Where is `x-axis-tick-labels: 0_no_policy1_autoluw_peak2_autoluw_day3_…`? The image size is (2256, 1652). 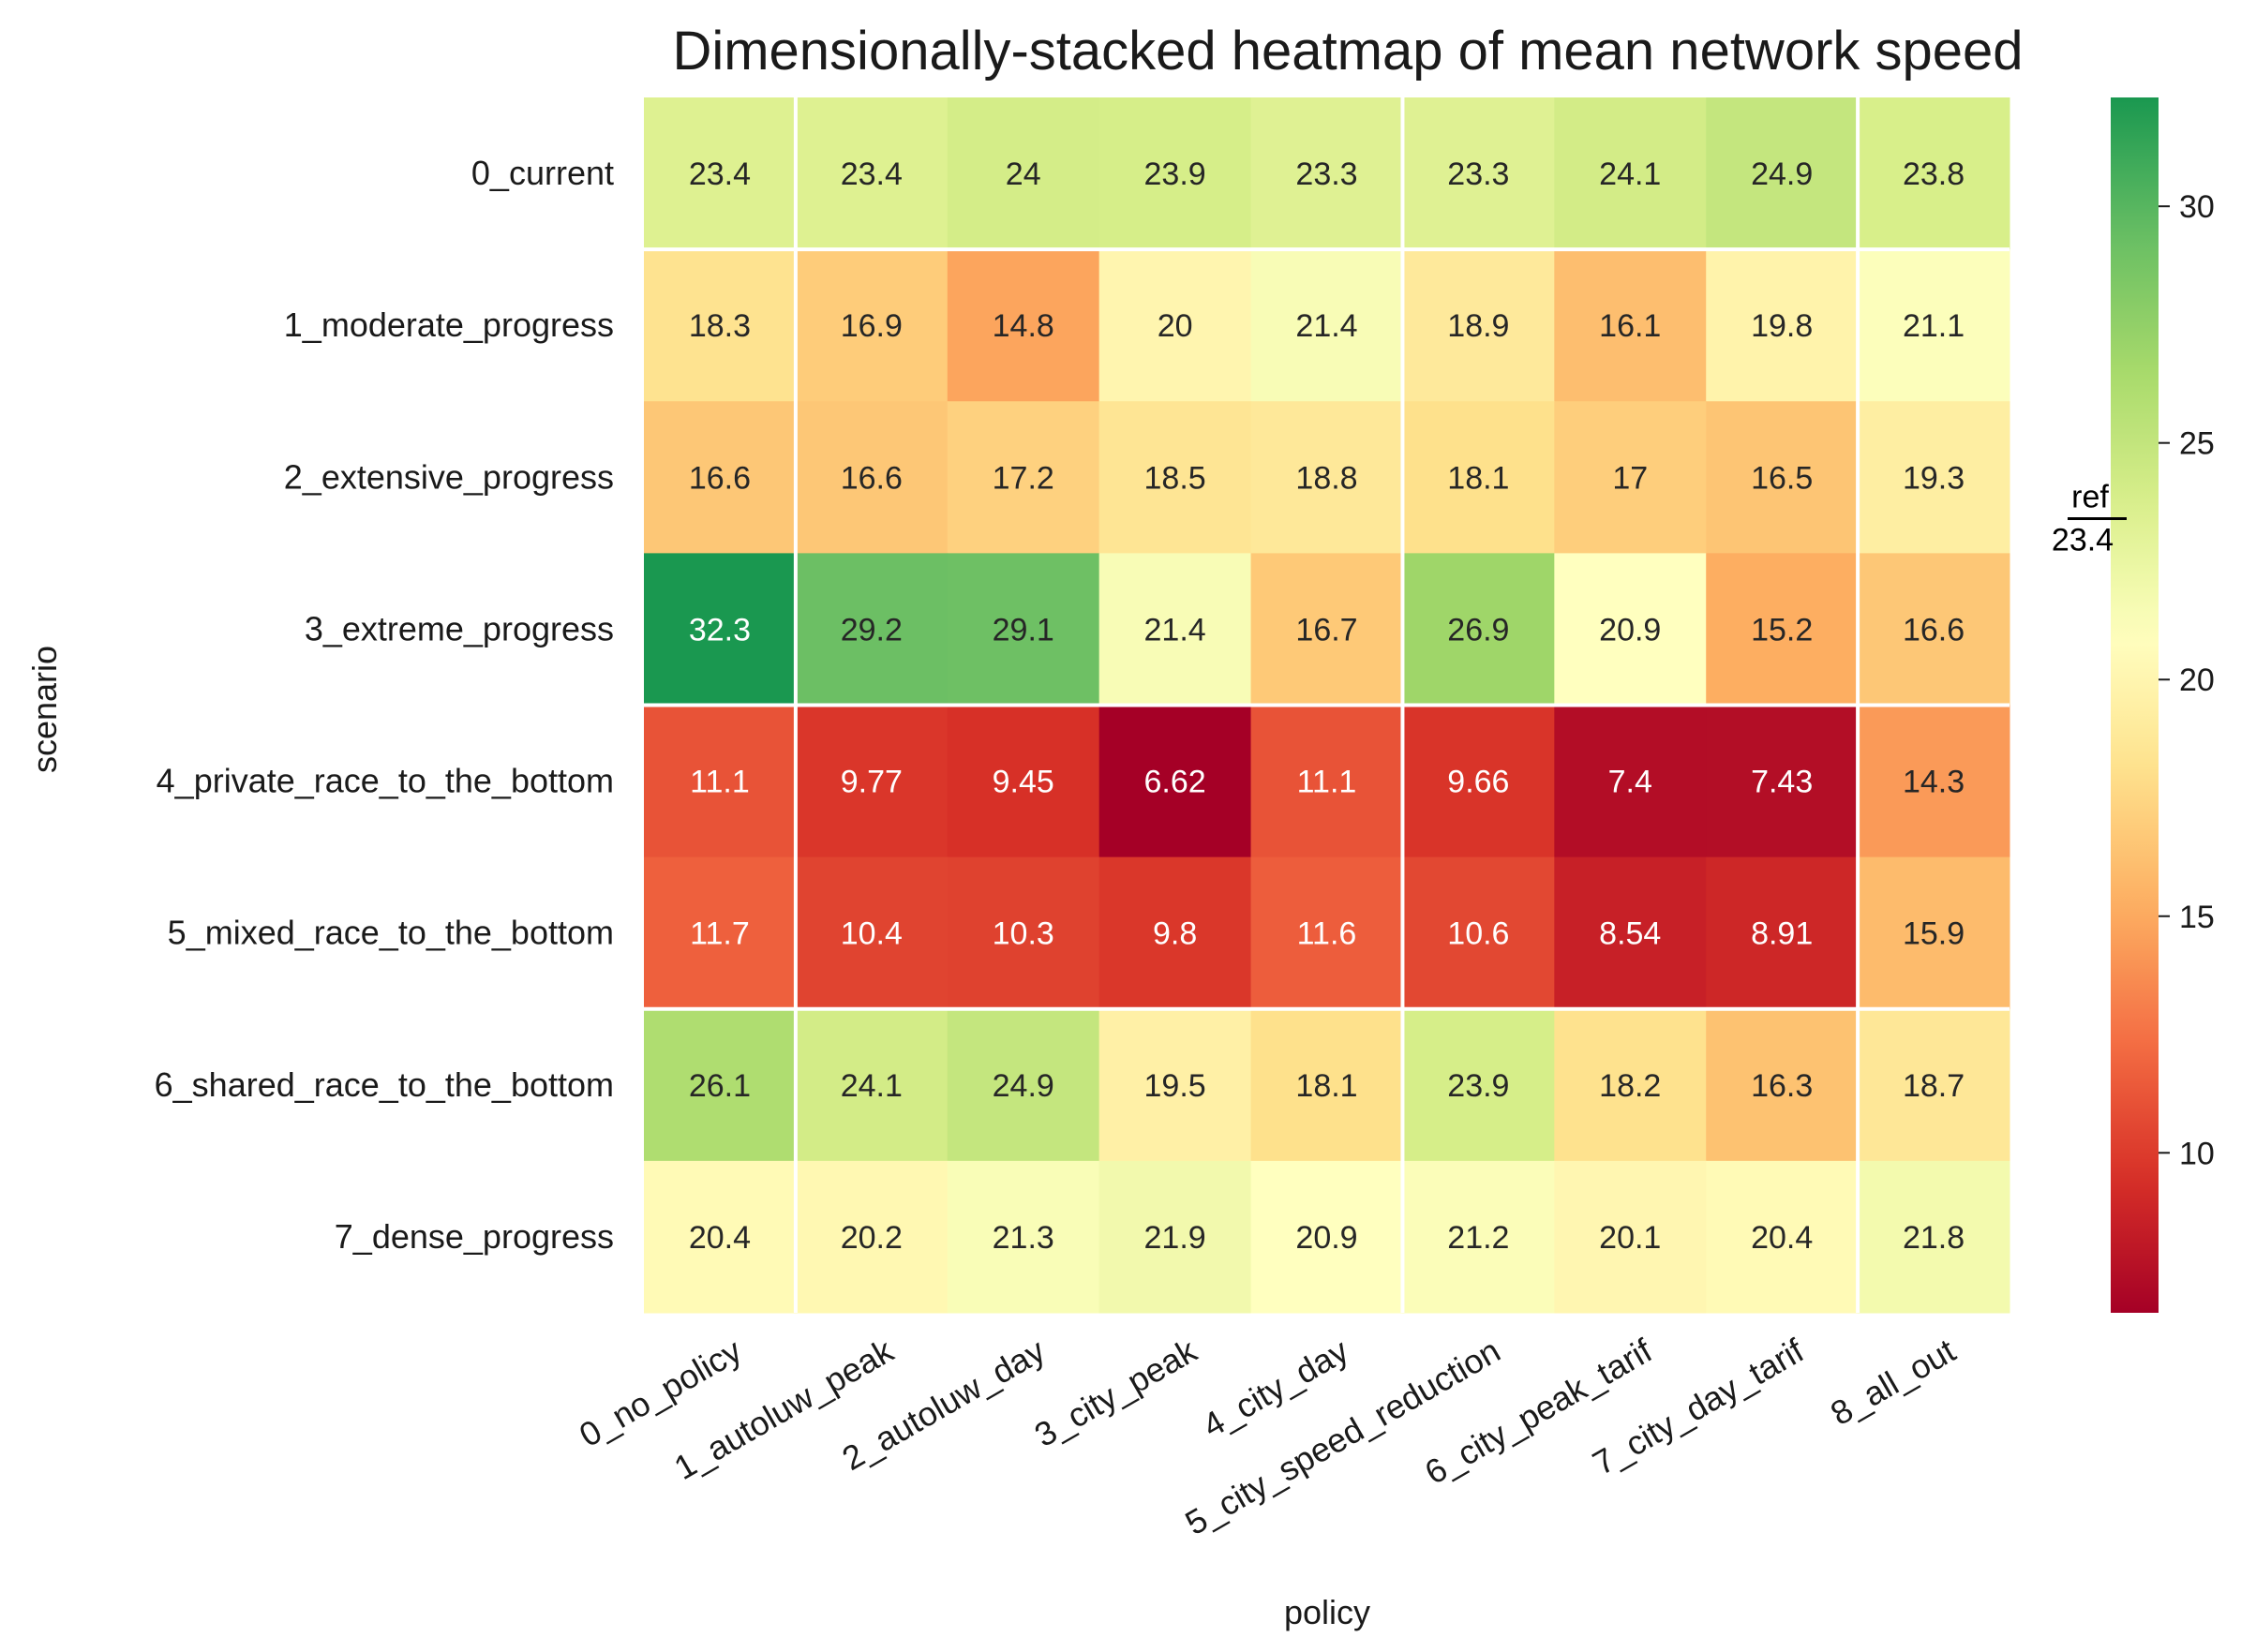
x-axis-tick-labels: 0_no_policy1_autoluw_peak2_autoluw_day3_… is located at coordinates (1267, 1436).